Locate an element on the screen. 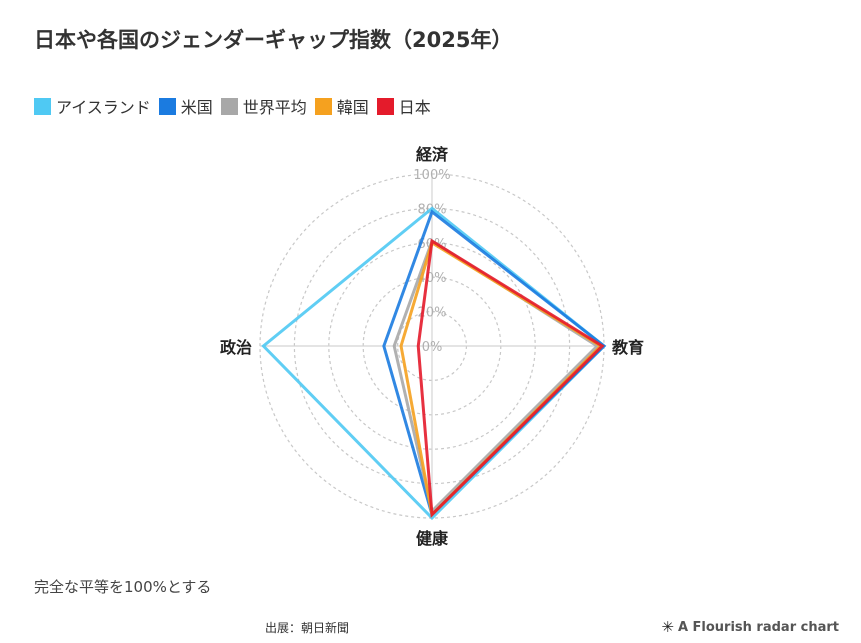 This screenshot has height=643, width=861. tick-label: 20% is located at coordinates (432, 313).